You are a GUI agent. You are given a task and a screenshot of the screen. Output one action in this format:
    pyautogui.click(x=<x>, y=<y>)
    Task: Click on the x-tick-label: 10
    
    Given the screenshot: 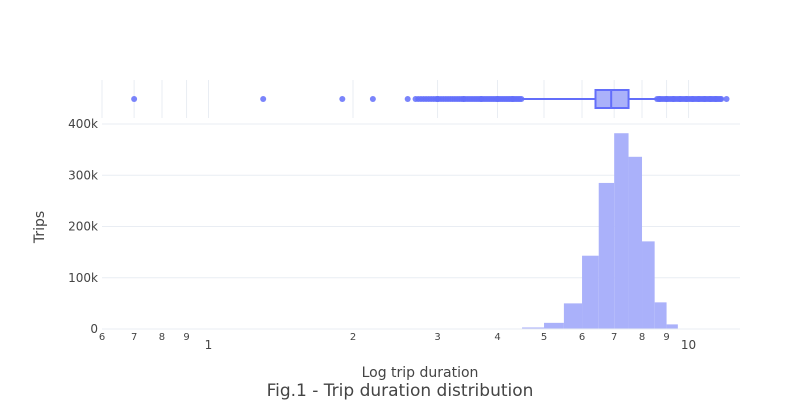 What is the action you would take?
    pyautogui.click(x=688, y=345)
    